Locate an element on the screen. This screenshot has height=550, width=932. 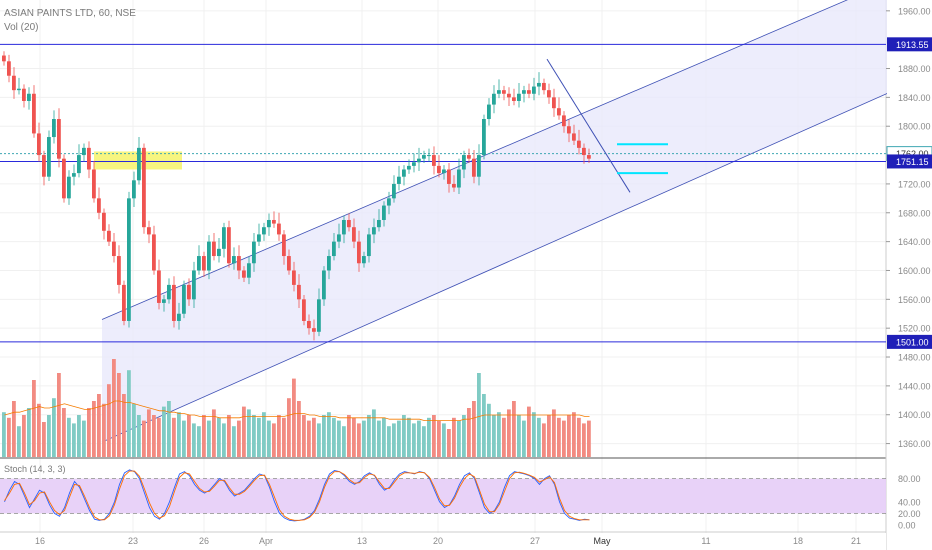
price-label-tag is located at coordinates (909, 44).